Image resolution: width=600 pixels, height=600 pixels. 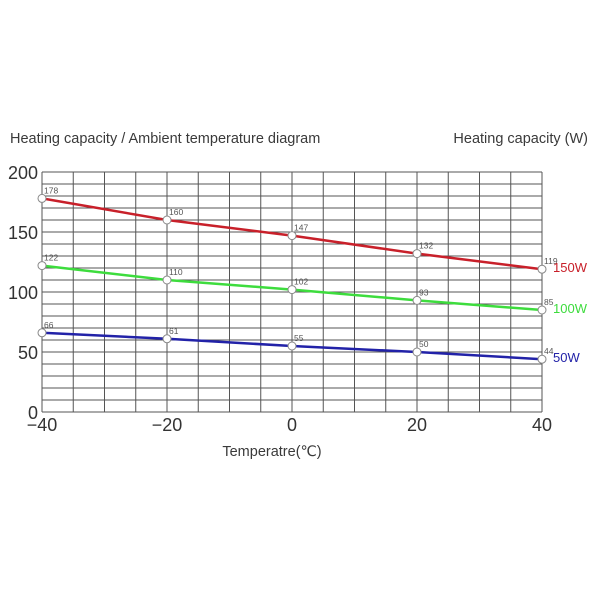 What do you see at coordinates (570, 308) in the screenshot?
I see `legend-label: 100W` at bounding box center [570, 308].